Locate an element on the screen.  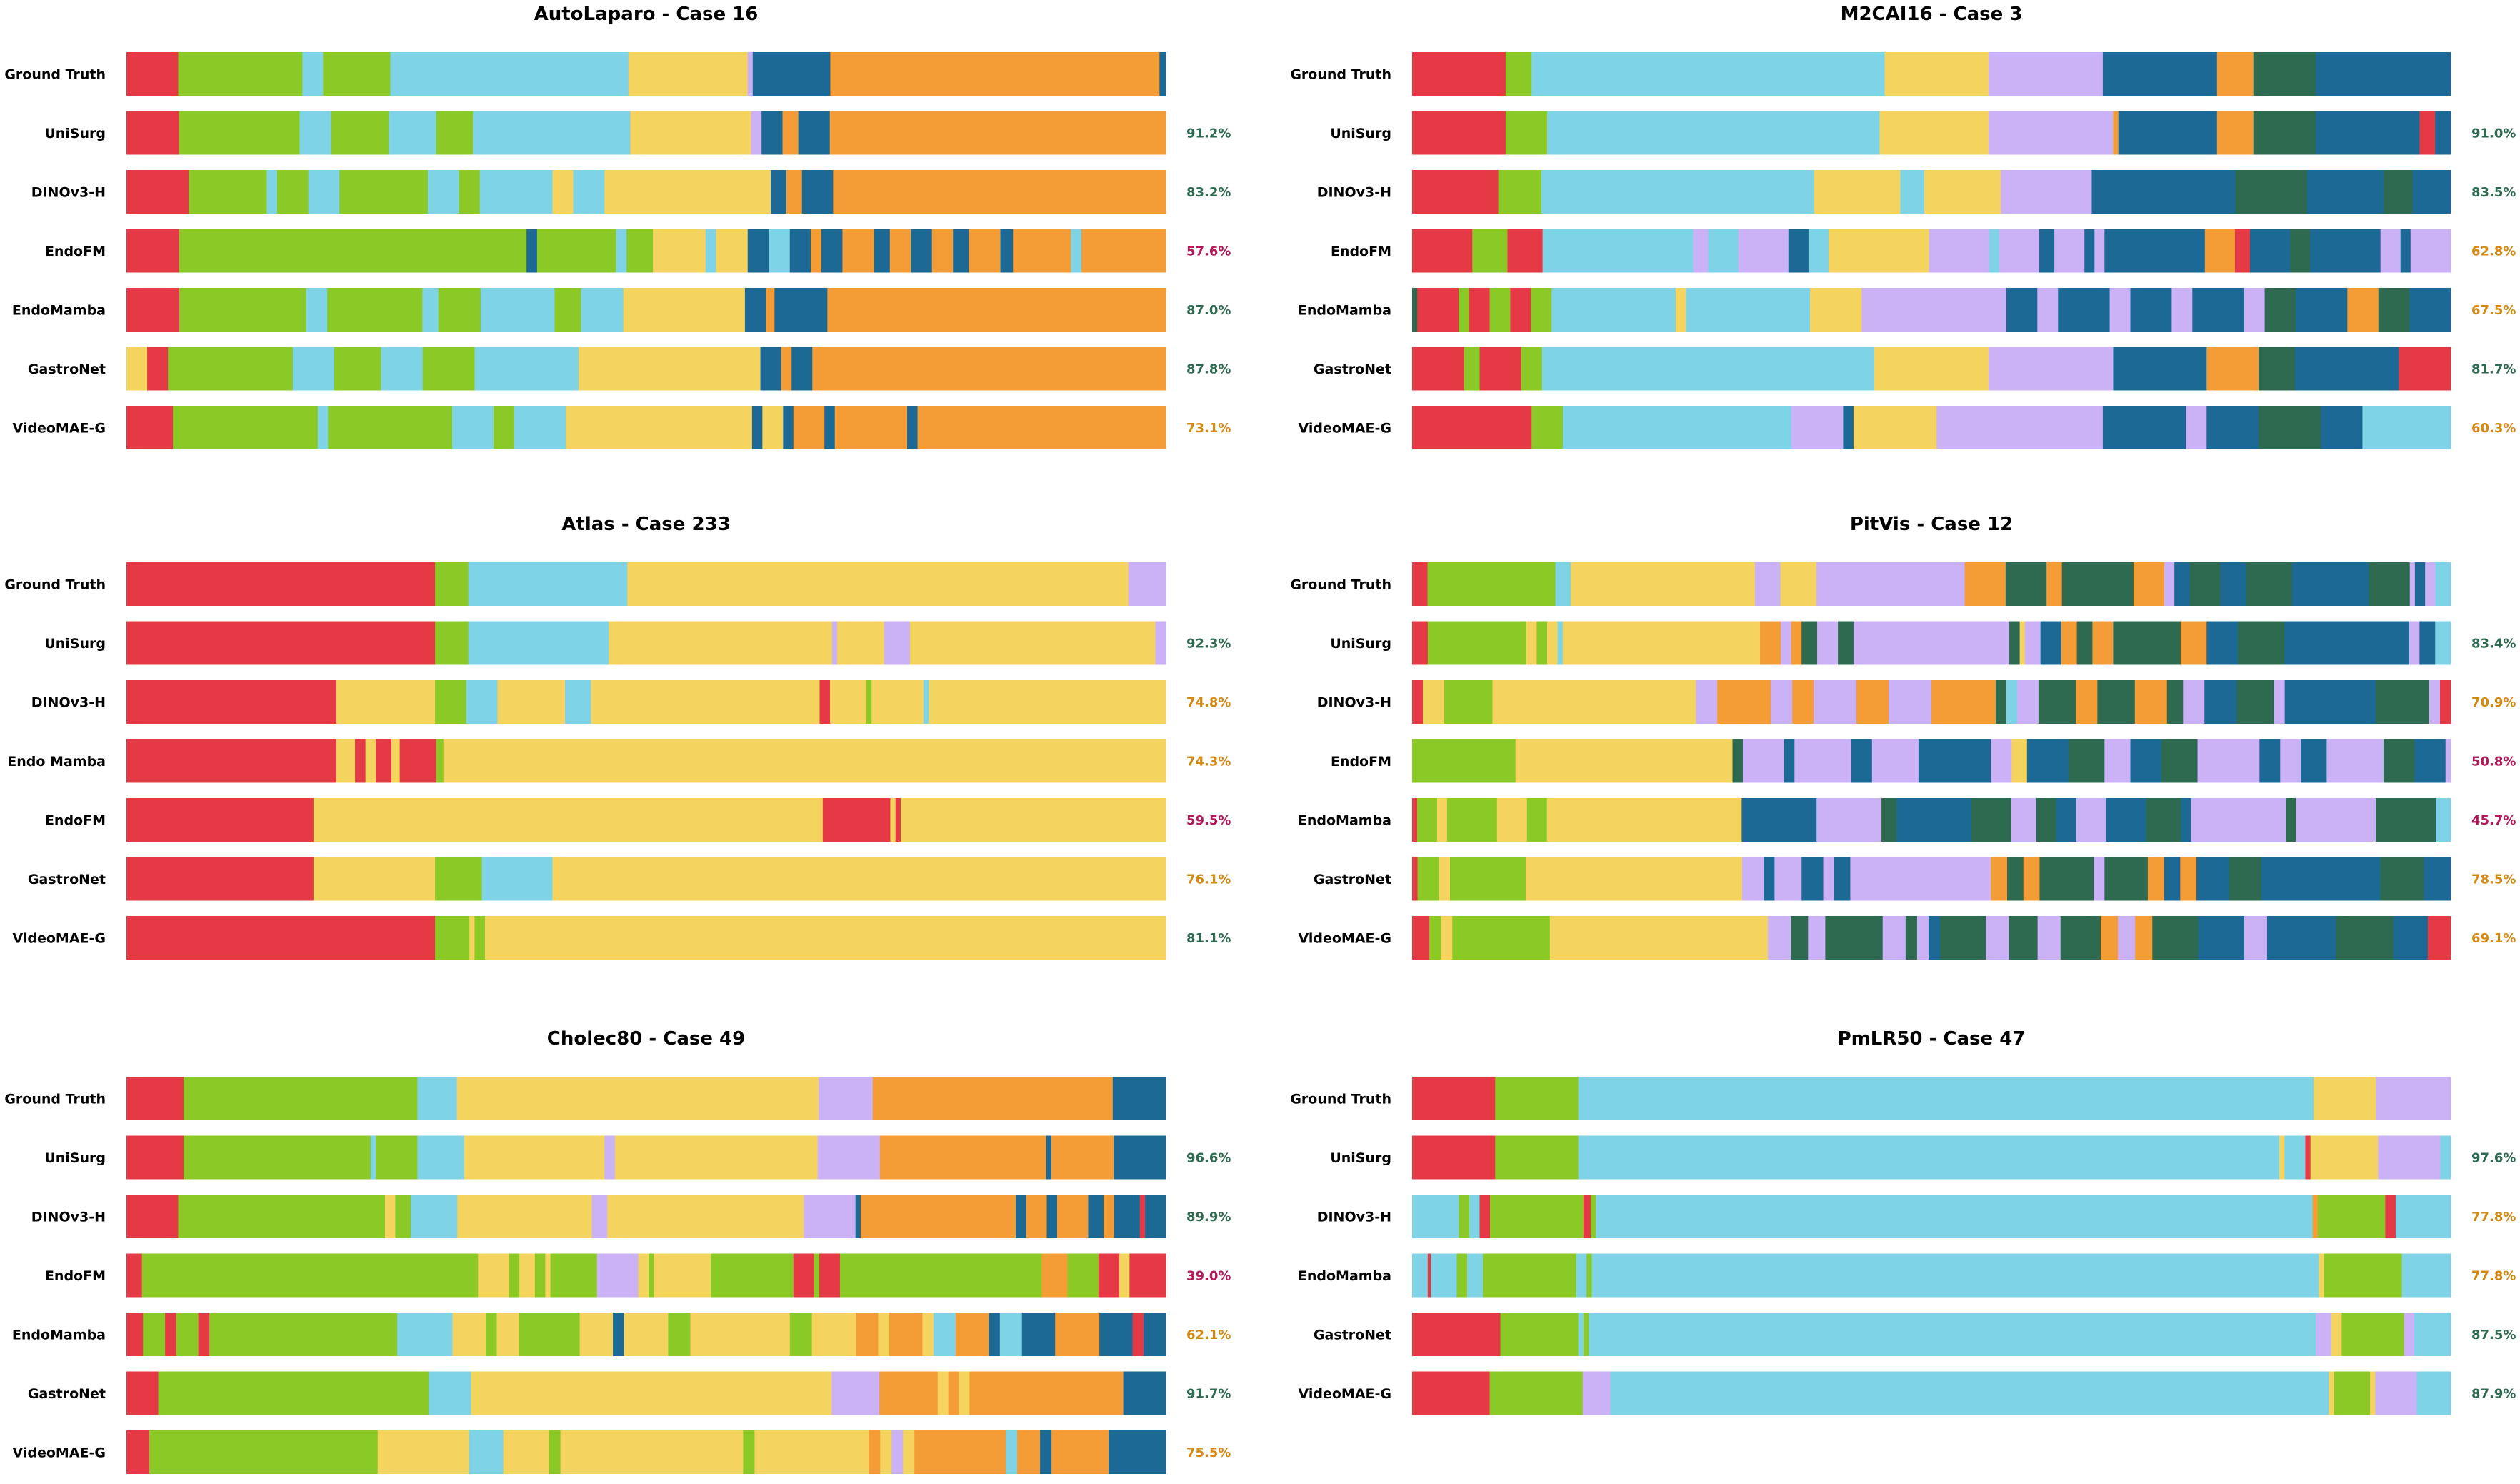
timeline-row: EndoMamba 87.0% is located at coordinates (621, 310).